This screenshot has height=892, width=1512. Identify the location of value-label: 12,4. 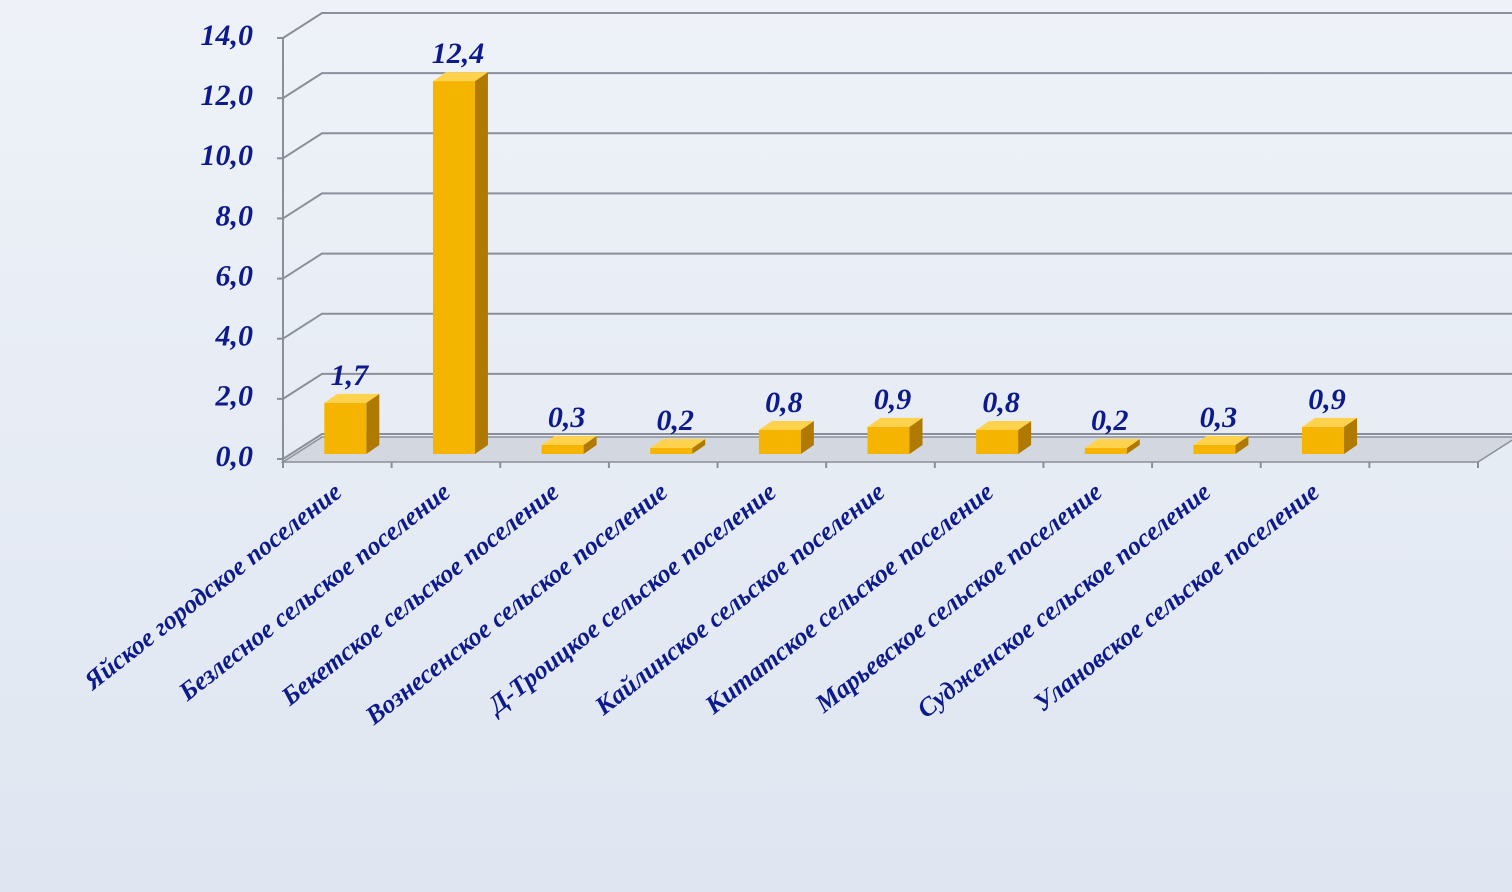
(458, 53).